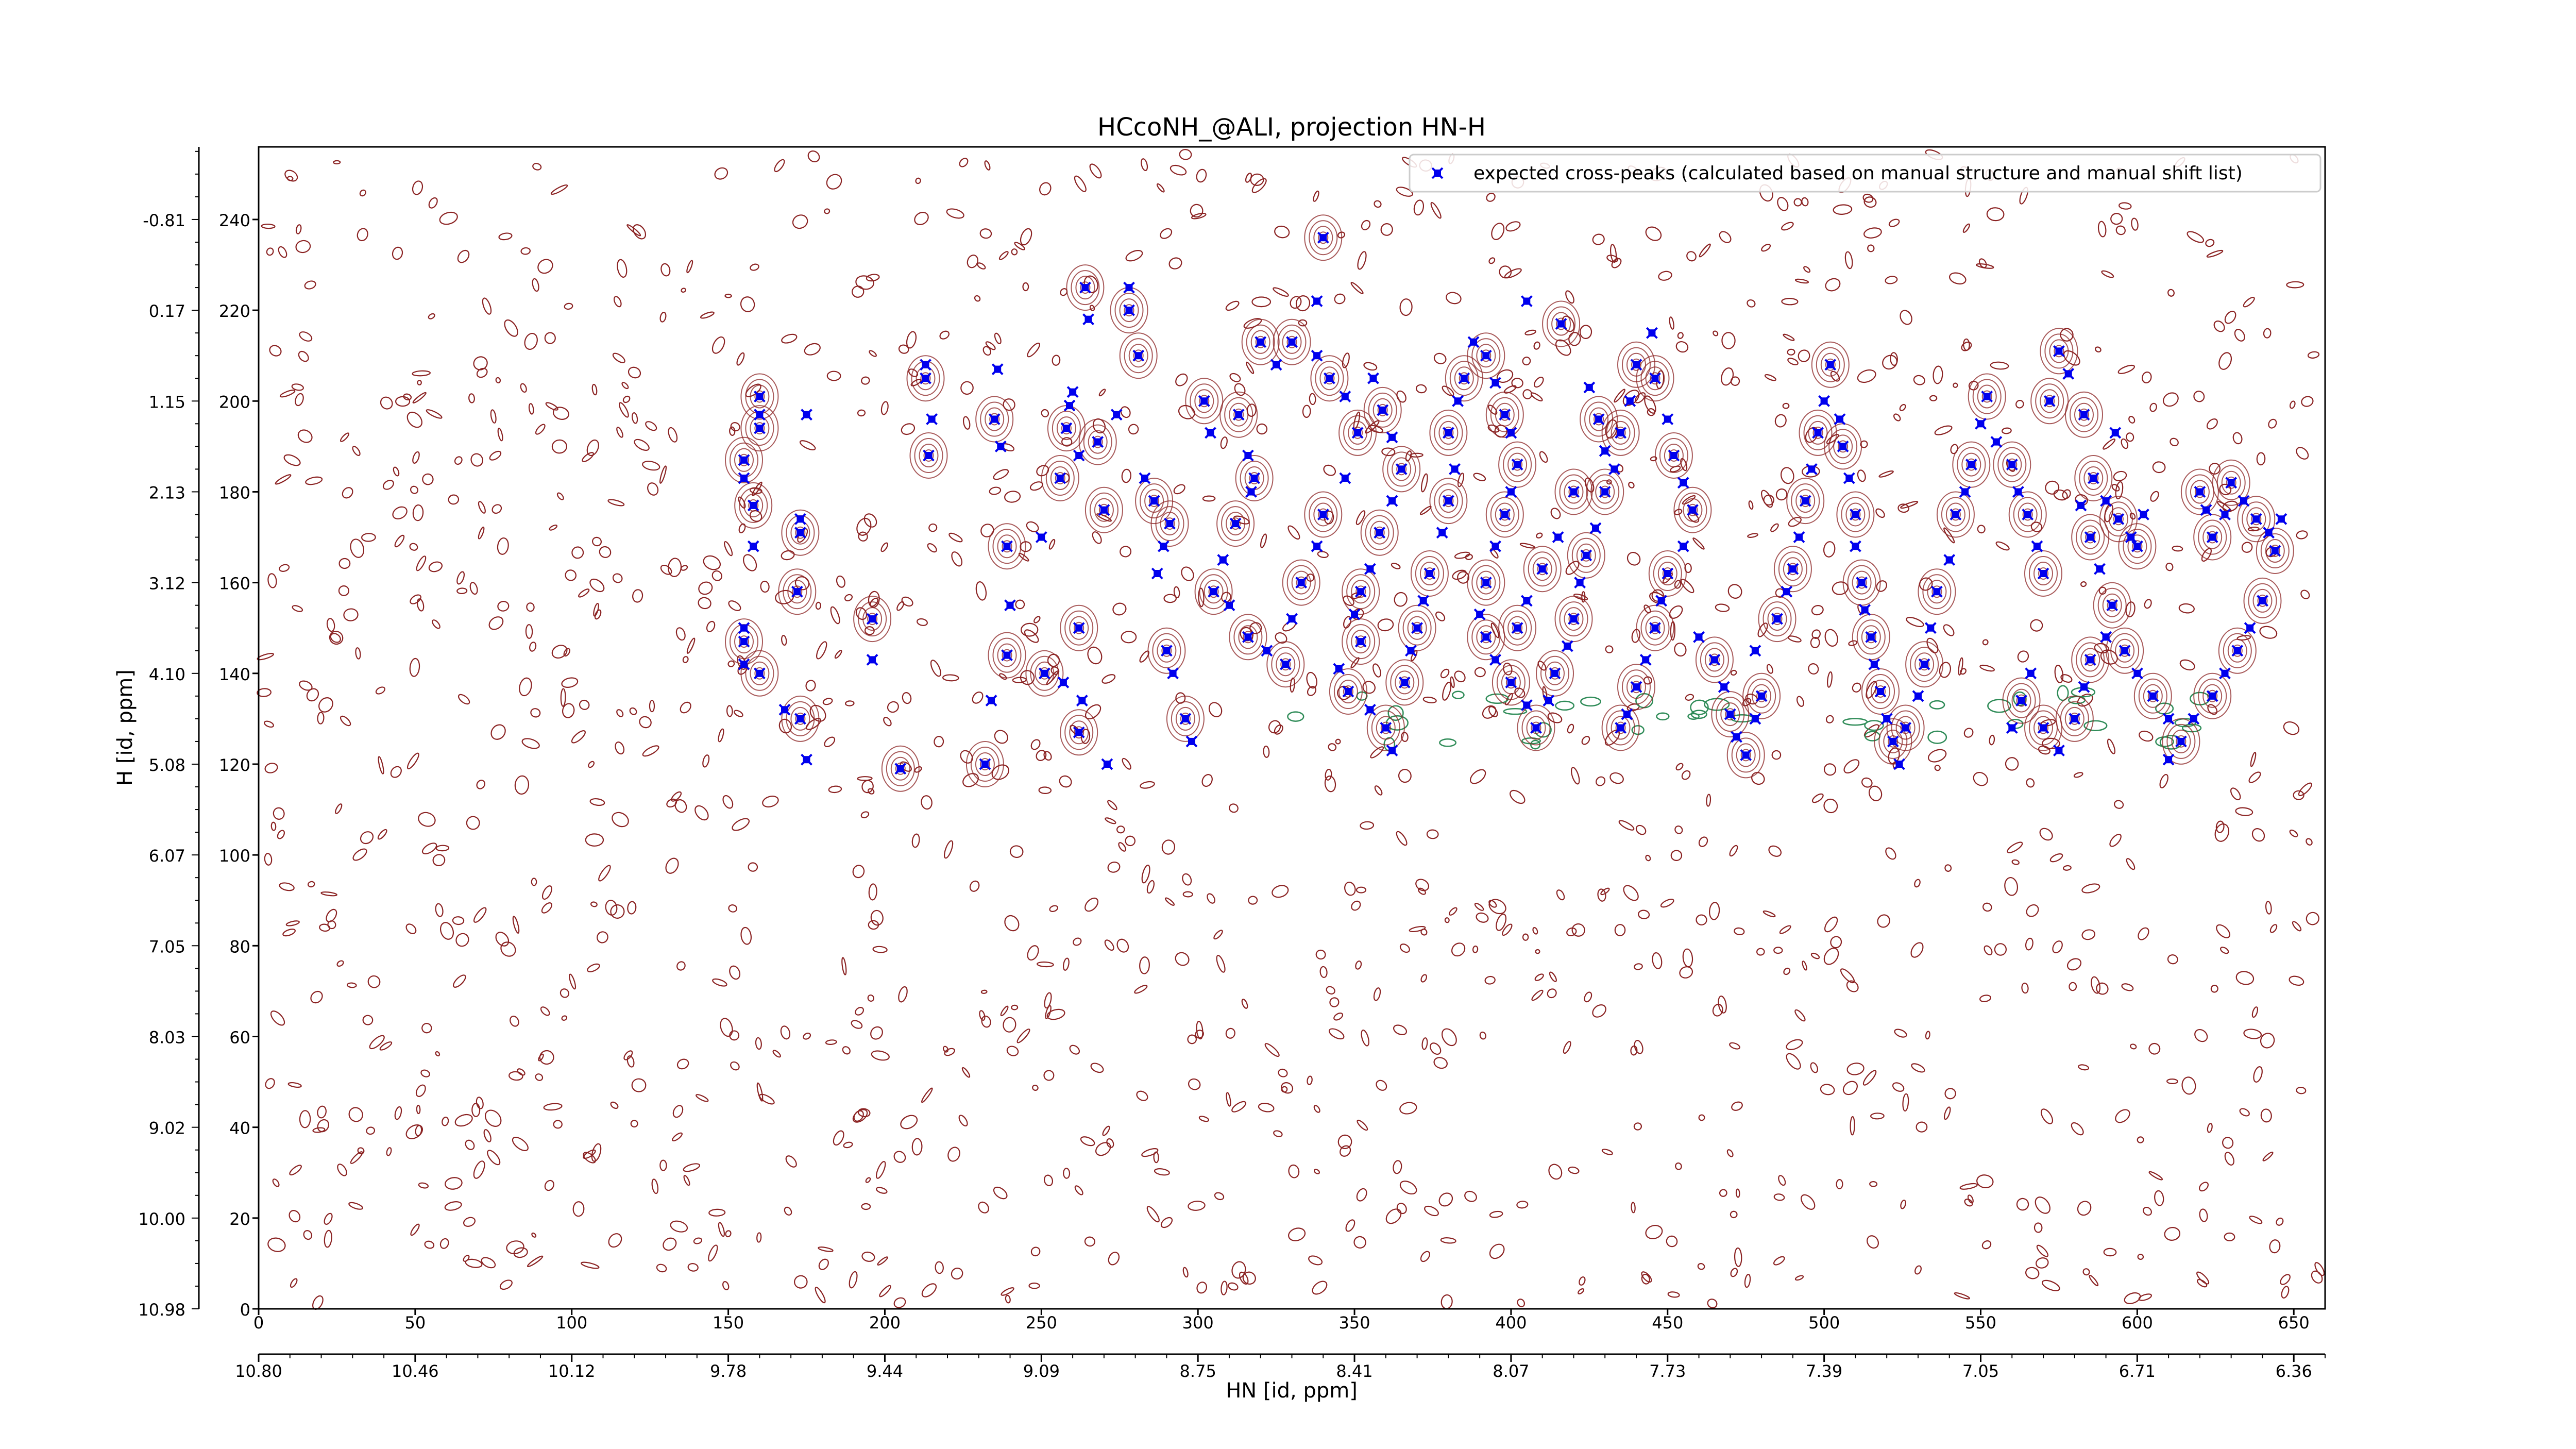 This screenshot has height=1449, width=2576. Describe the element at coordinates (167, 1037) in the screenshot. I see `y-ppm-tick-label: 8.03` at that location.